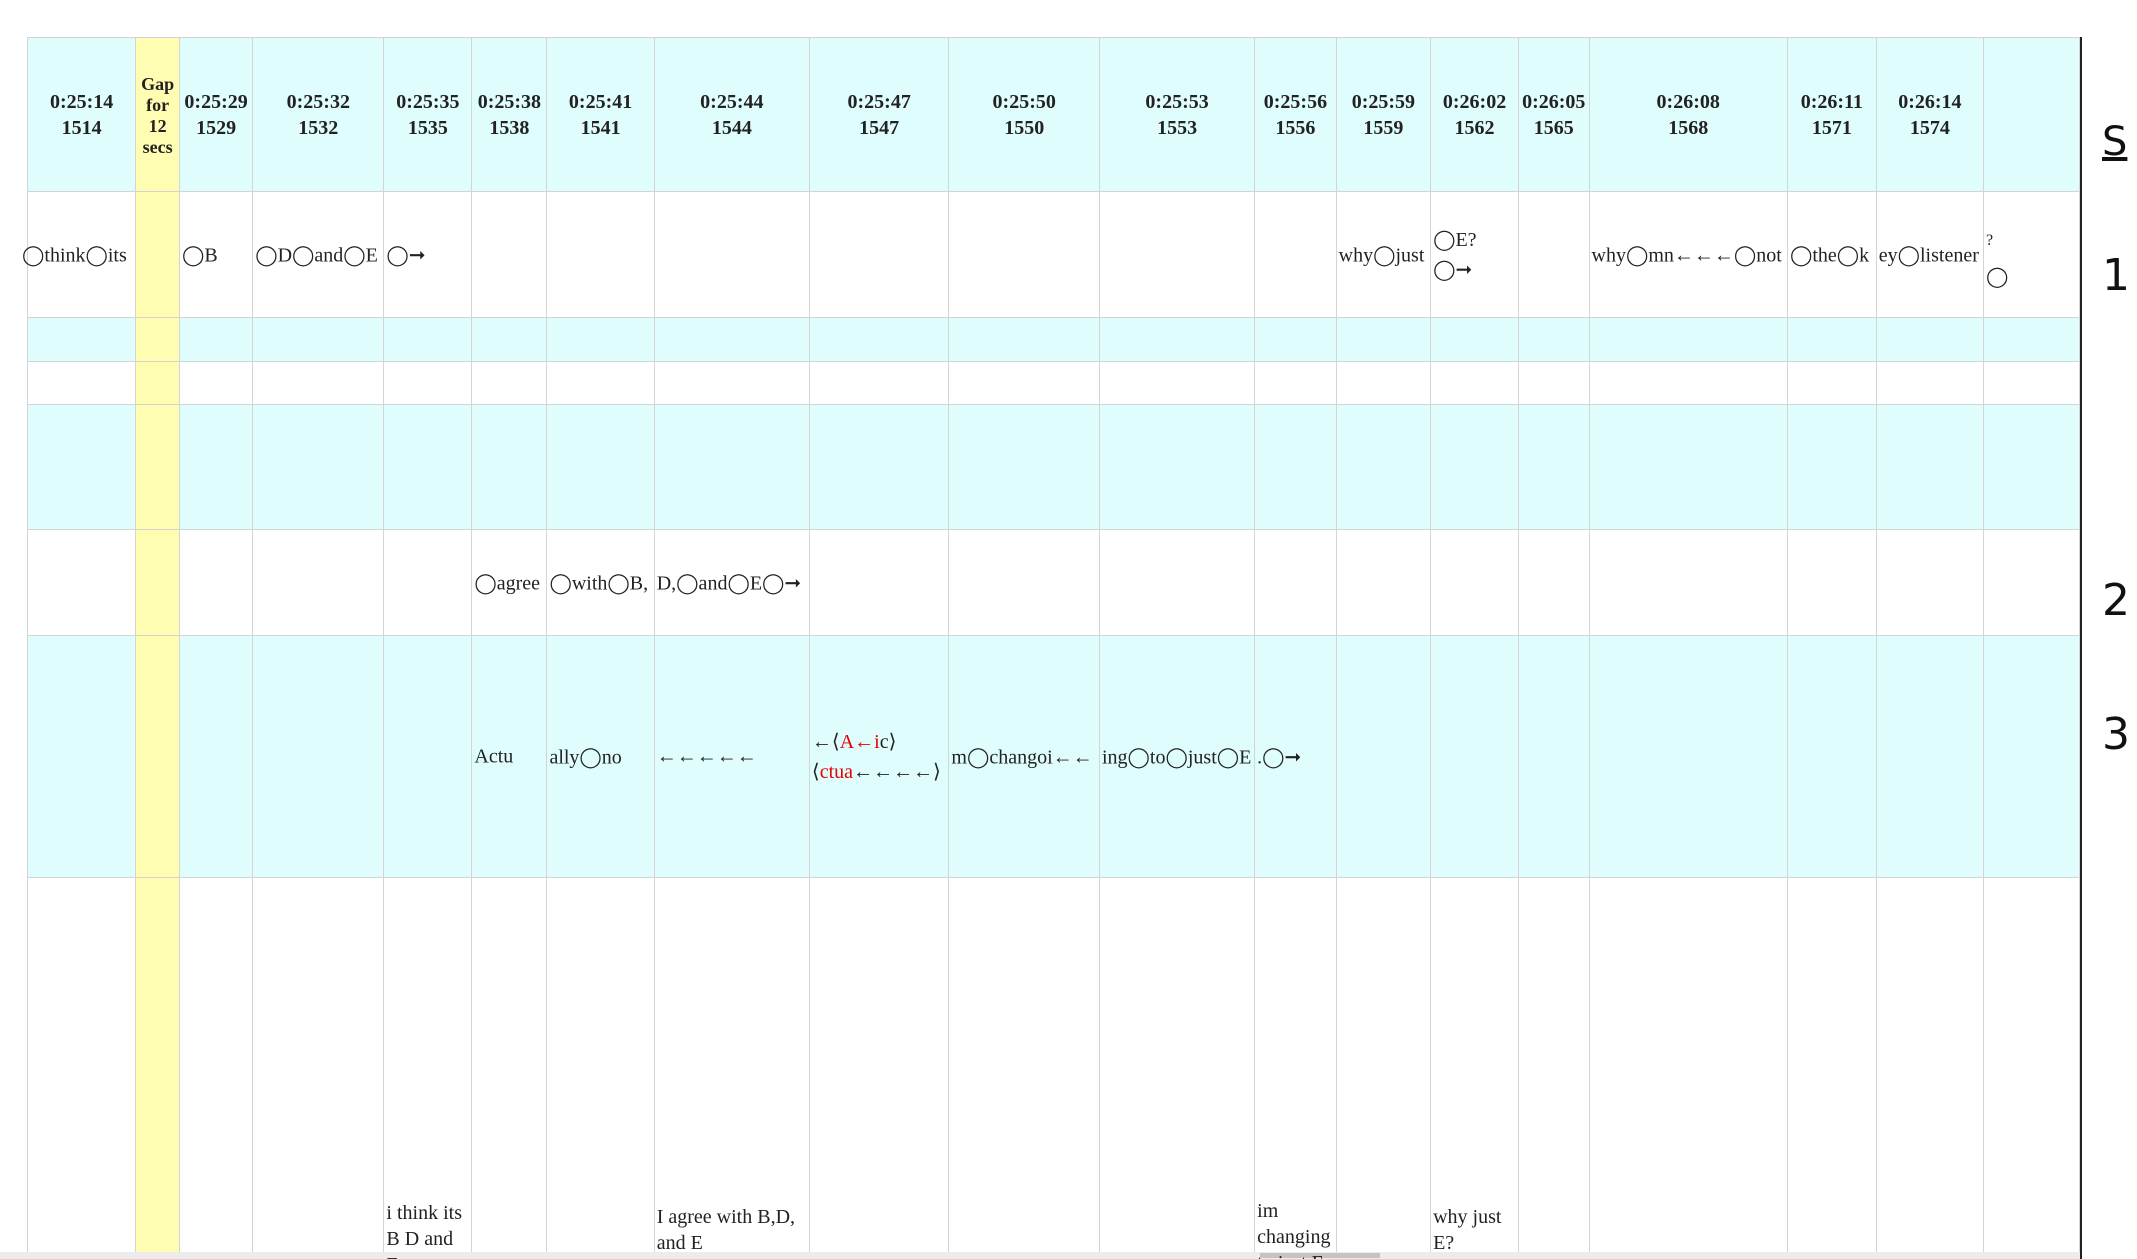 Image resolution: width=2137 pixels, height=1259 pixels. What do you see at coordinates (318, 254) in the screenshot?
I see `grid-cell: ◯D◯and◯E` at bounding box center [318, 254].